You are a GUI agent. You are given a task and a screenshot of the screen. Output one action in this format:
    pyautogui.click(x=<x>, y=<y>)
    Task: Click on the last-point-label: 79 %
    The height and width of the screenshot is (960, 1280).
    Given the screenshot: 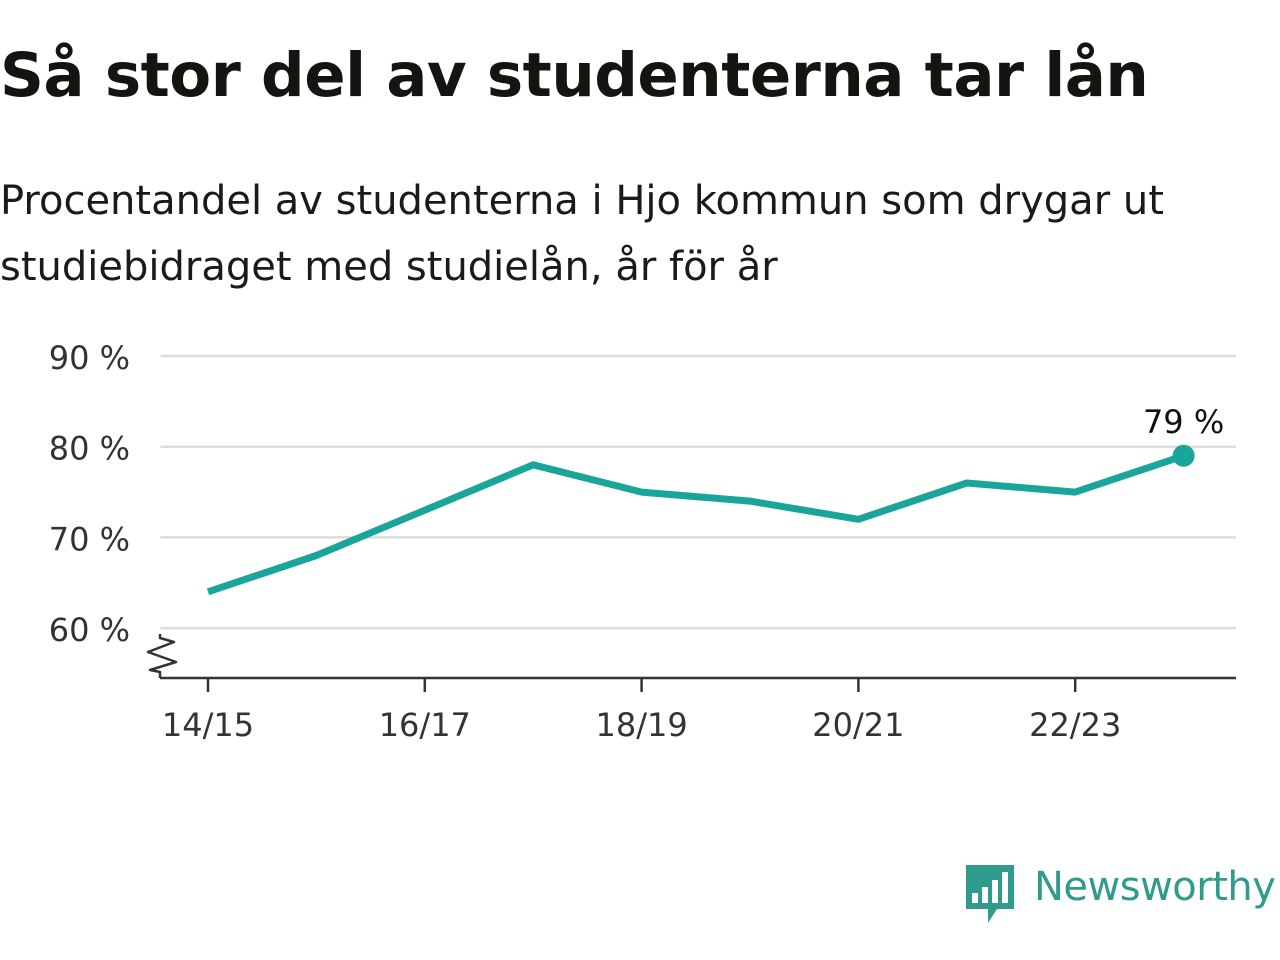 What is the action you would take?
    pyautogui.click(x=1183, y=422)
    